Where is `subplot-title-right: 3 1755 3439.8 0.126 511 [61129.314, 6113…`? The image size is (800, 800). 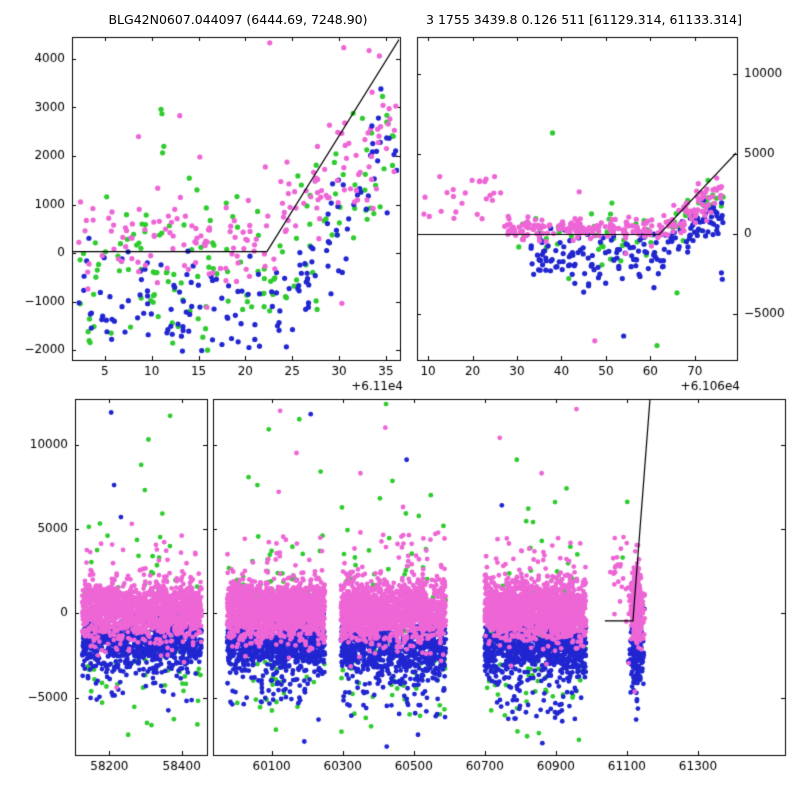 subplot-title-right: 3 1755 3439.8 0.126 511 [61129.314, 6113… is located at coordinates (584, 19).